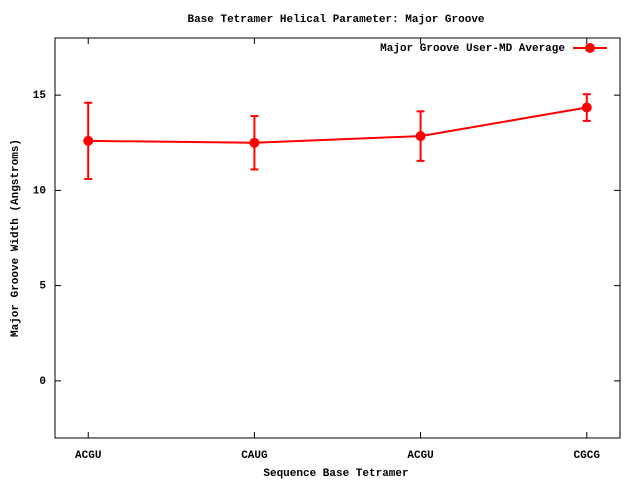 This screenshot has width=640, height=480. What do you see at coordinates (39, 191) in the screenshot?
I see `y-tick-label: 10` at bounding box center [39, 191].